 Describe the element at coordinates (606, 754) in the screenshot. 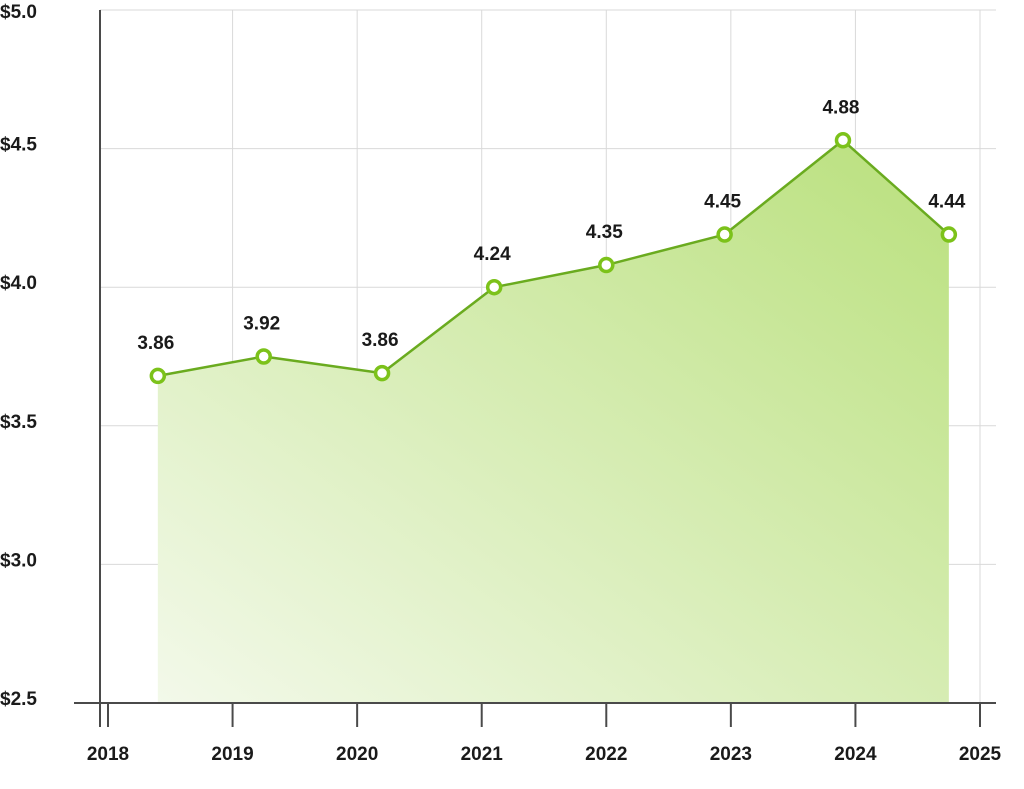

I see `x-tick-label: 2022` at that location.